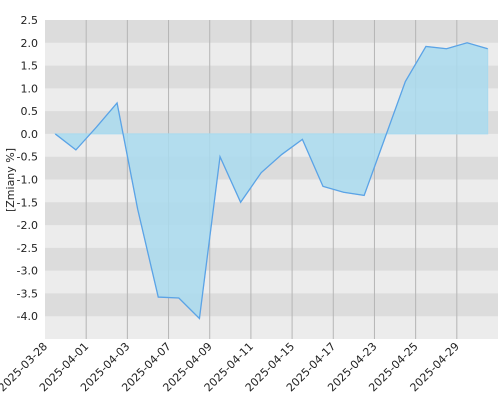  What do you see at coordinates (30, 134) in the screenshot?
I see `y-tick-label: 0.0` at bounding box center [30, 134].